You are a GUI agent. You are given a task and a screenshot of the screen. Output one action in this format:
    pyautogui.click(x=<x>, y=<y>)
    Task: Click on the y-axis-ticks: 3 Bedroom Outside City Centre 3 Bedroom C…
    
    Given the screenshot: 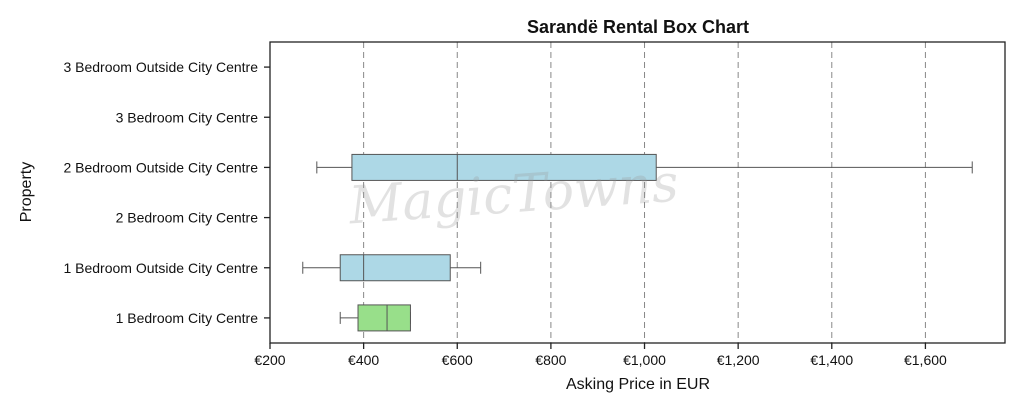 What is the action you would take?
    pyautogui.click(x=166, y=192)
    